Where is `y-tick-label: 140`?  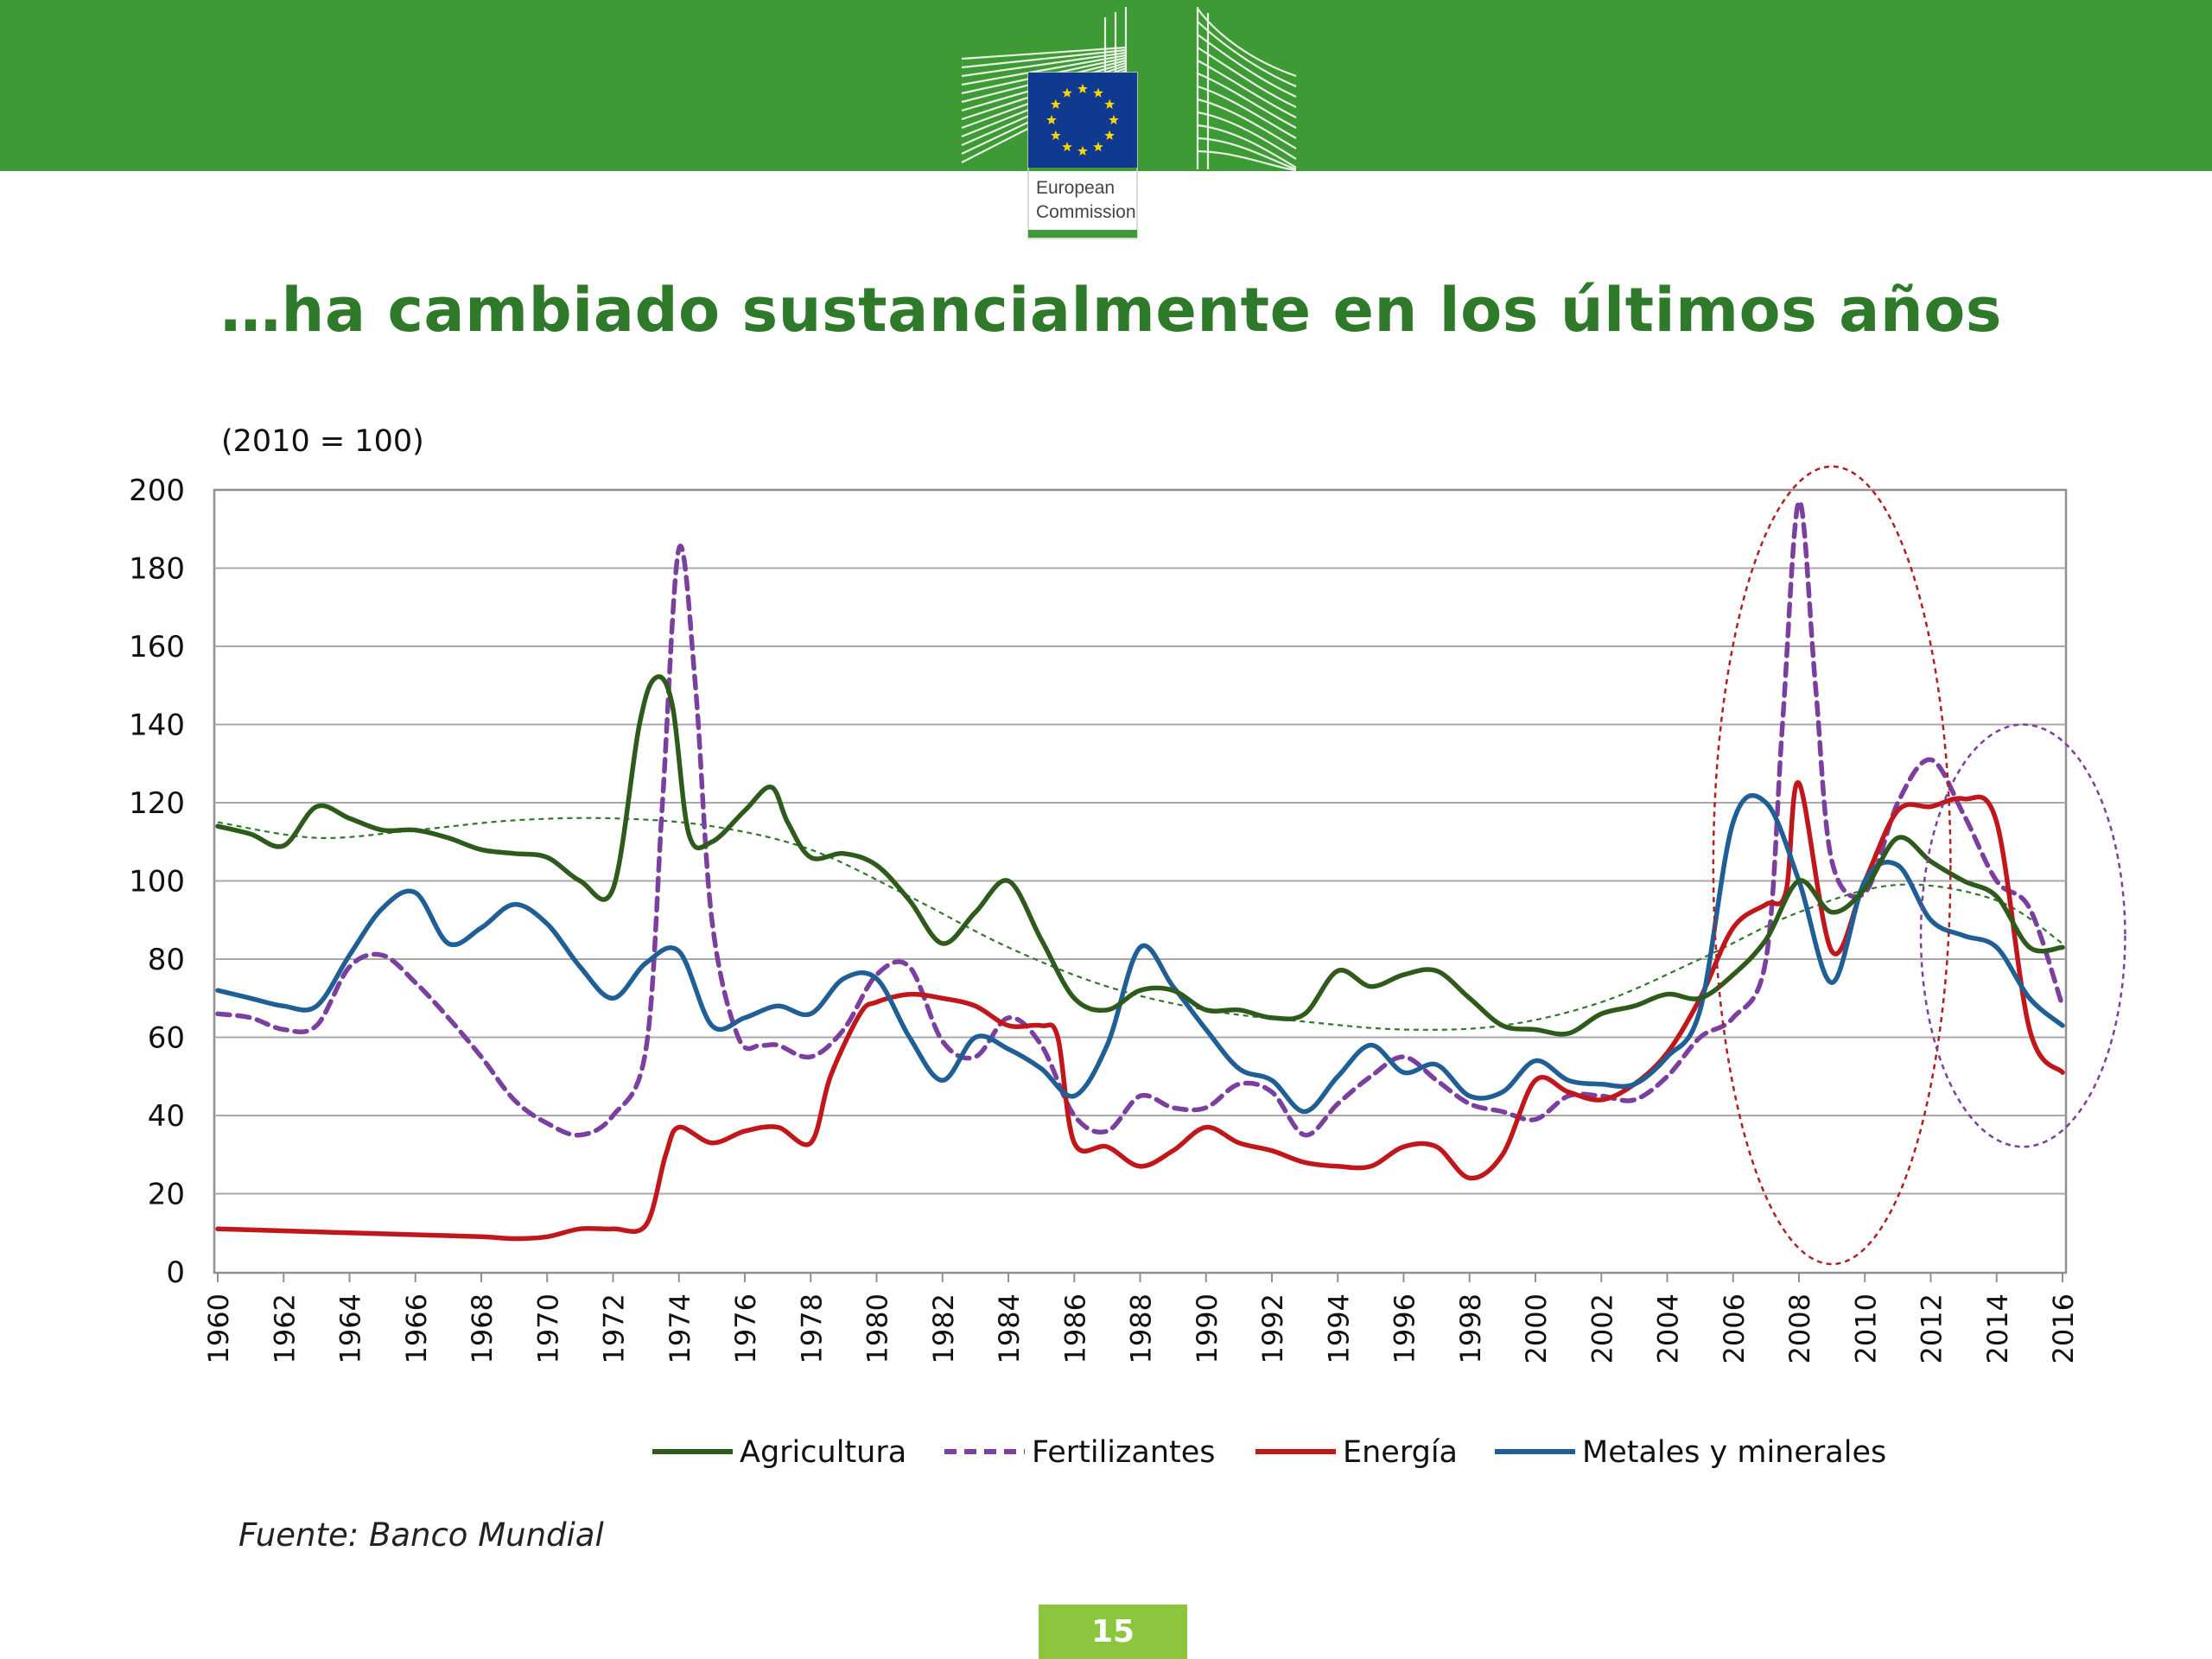 y-tick-label: 140 is located at coordinates (157, 726).